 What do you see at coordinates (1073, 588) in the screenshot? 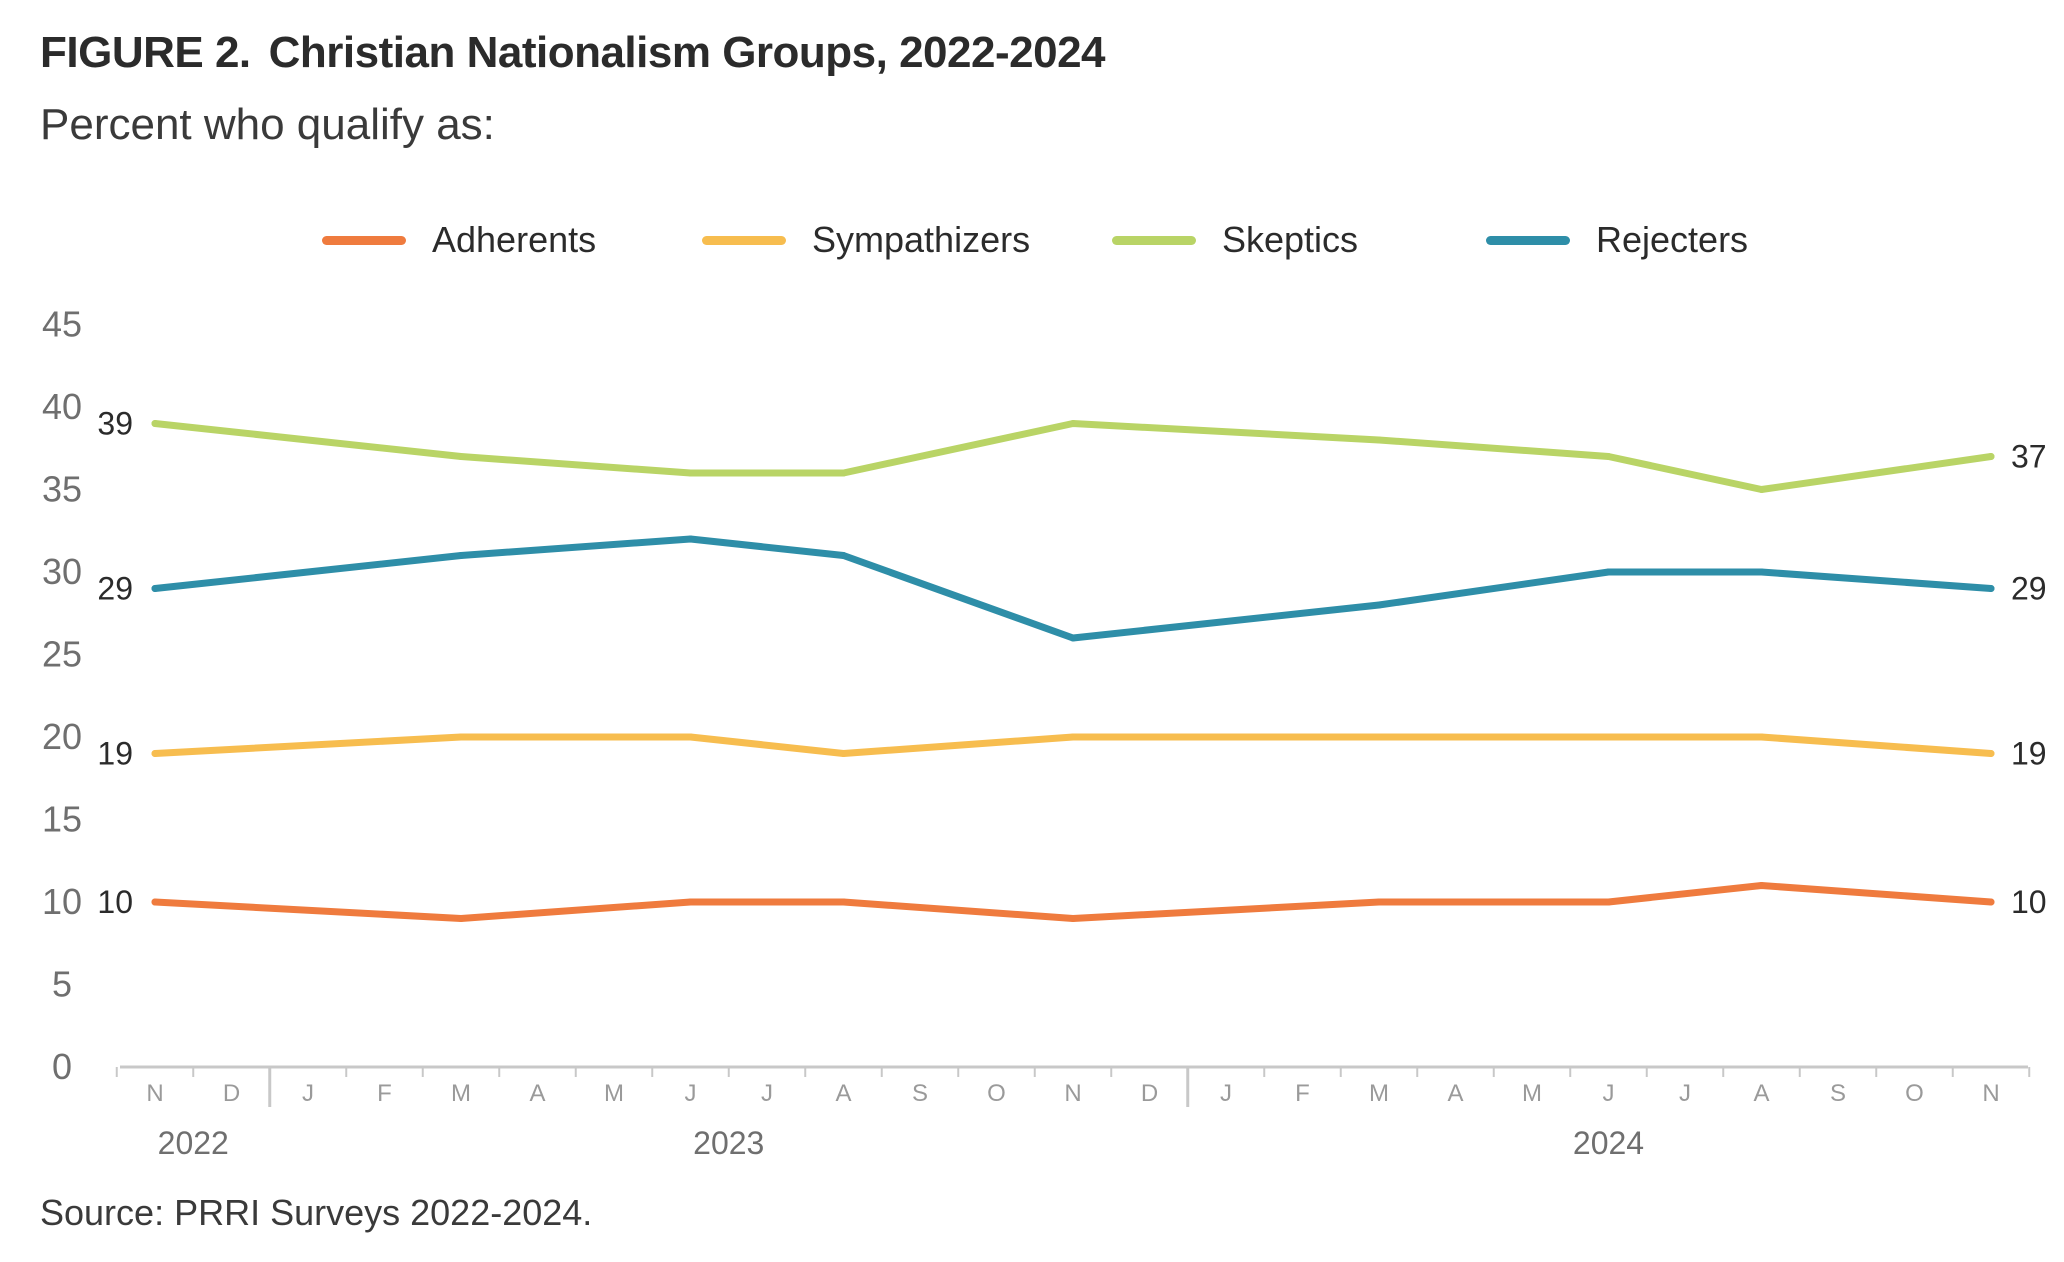
I see `series-line-rejecters` at bounding box center [1073, 588].